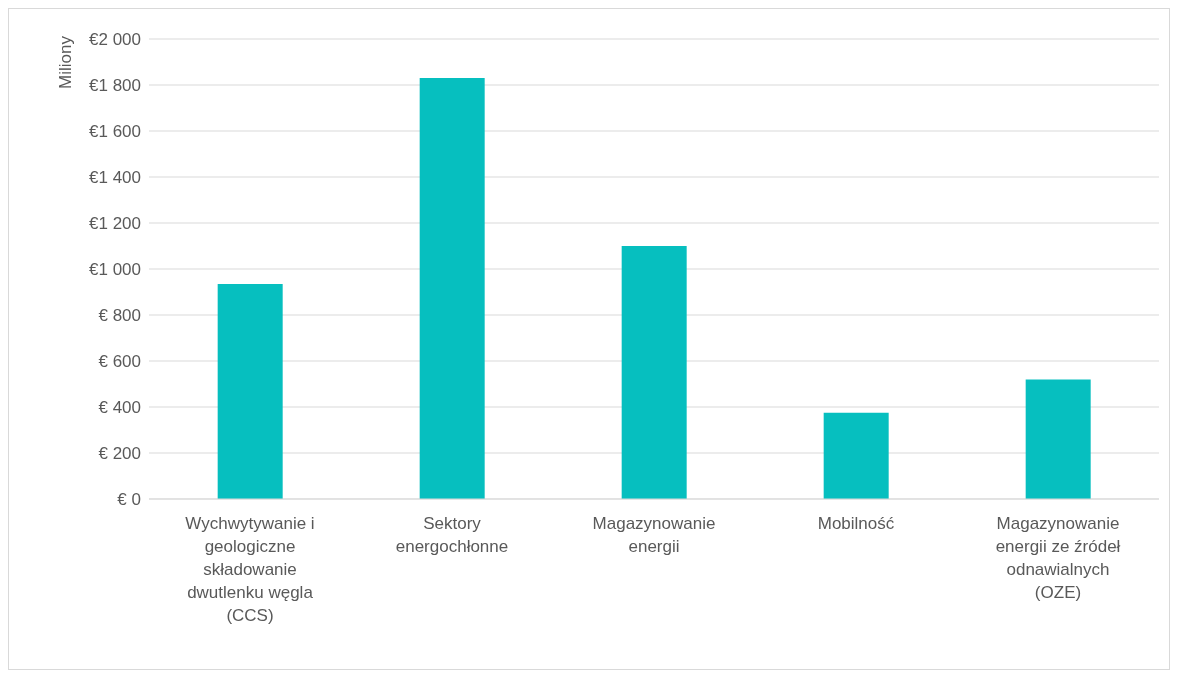  I want to click on y-axis-title: Miliony, so click(66, 62).